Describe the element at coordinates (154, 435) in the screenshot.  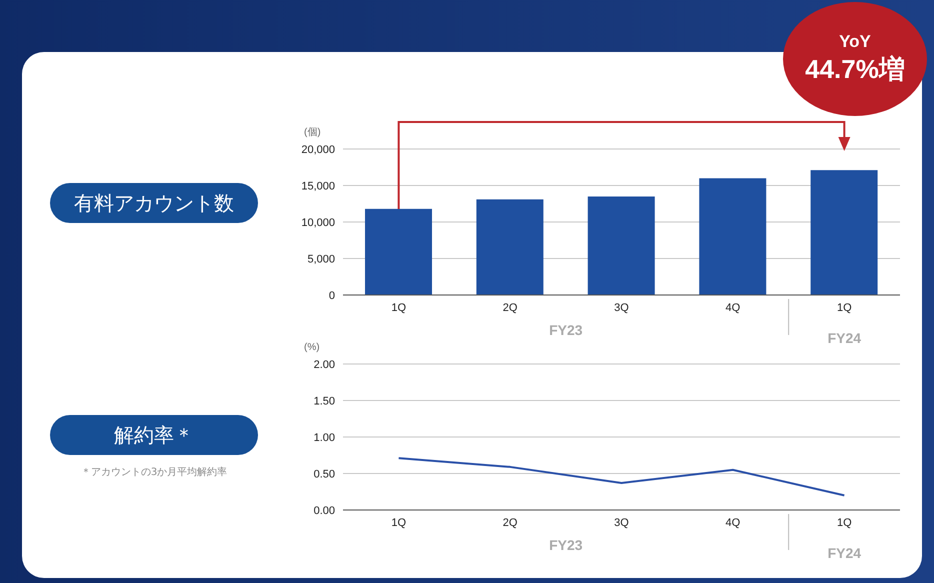
I see `text: 解約率＊` at that location.